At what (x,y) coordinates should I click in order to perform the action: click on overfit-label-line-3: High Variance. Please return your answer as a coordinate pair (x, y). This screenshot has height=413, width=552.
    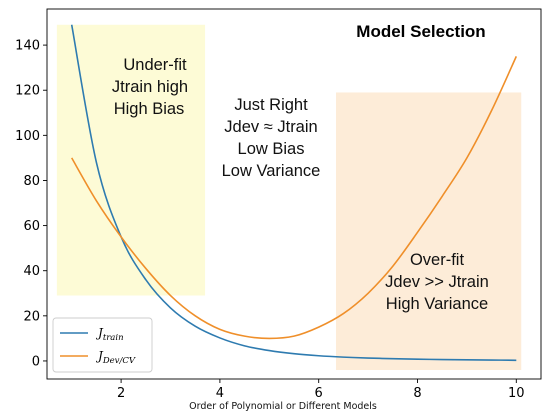
    Looking at the image, I should click on (437, 304).